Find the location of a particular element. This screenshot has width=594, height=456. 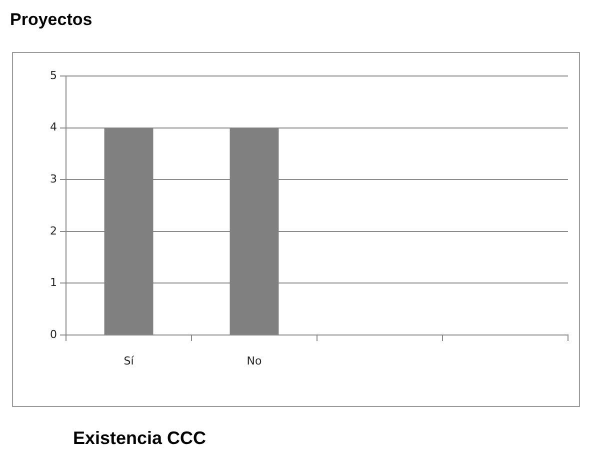

x-axis-title: Existencia CCC is located at coordinates (139, 438).